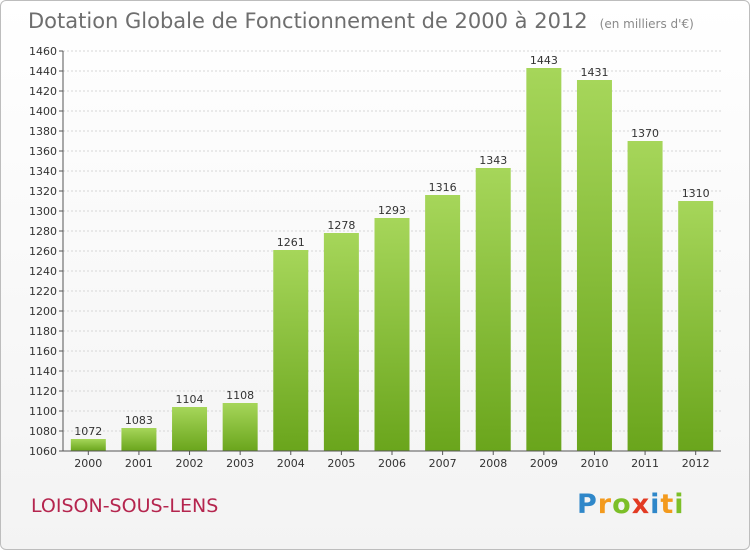  I want to click on x-tick-label-2011: 2011, so click(645, 463).